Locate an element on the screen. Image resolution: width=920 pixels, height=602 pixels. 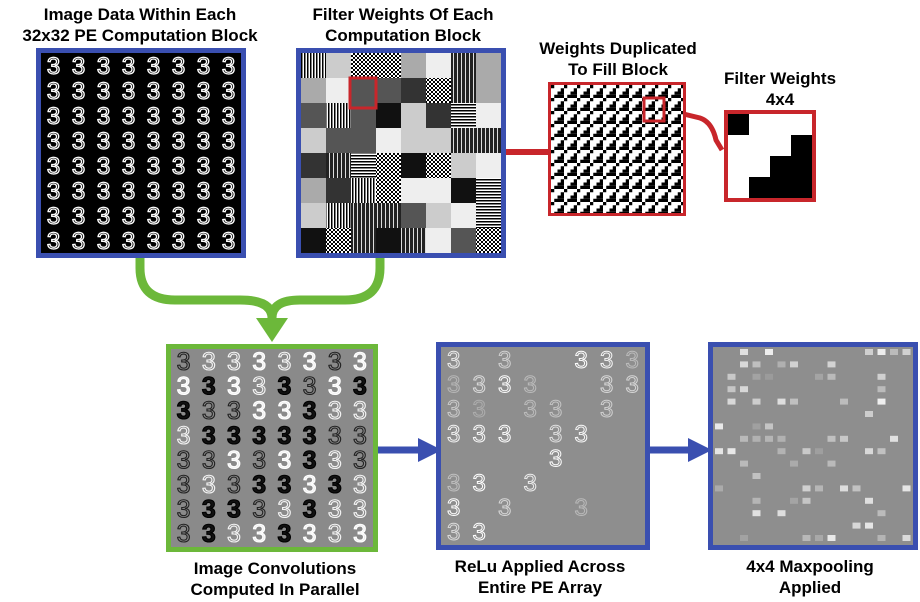
filter-4x4-panel is located at coordinates (770, 156).